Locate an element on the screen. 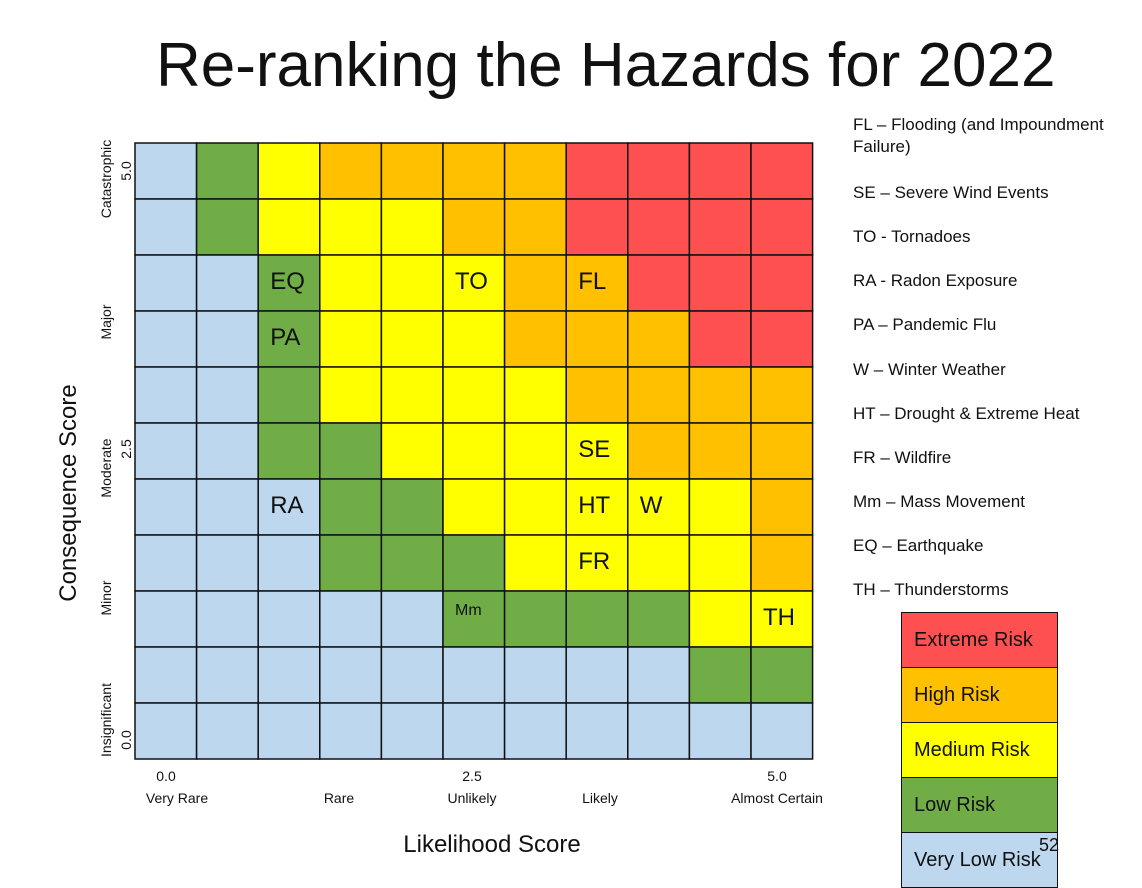 This screenshot has width=1142, height=888. y-tick-value: 2.5 is located at coordinates (126, 449).